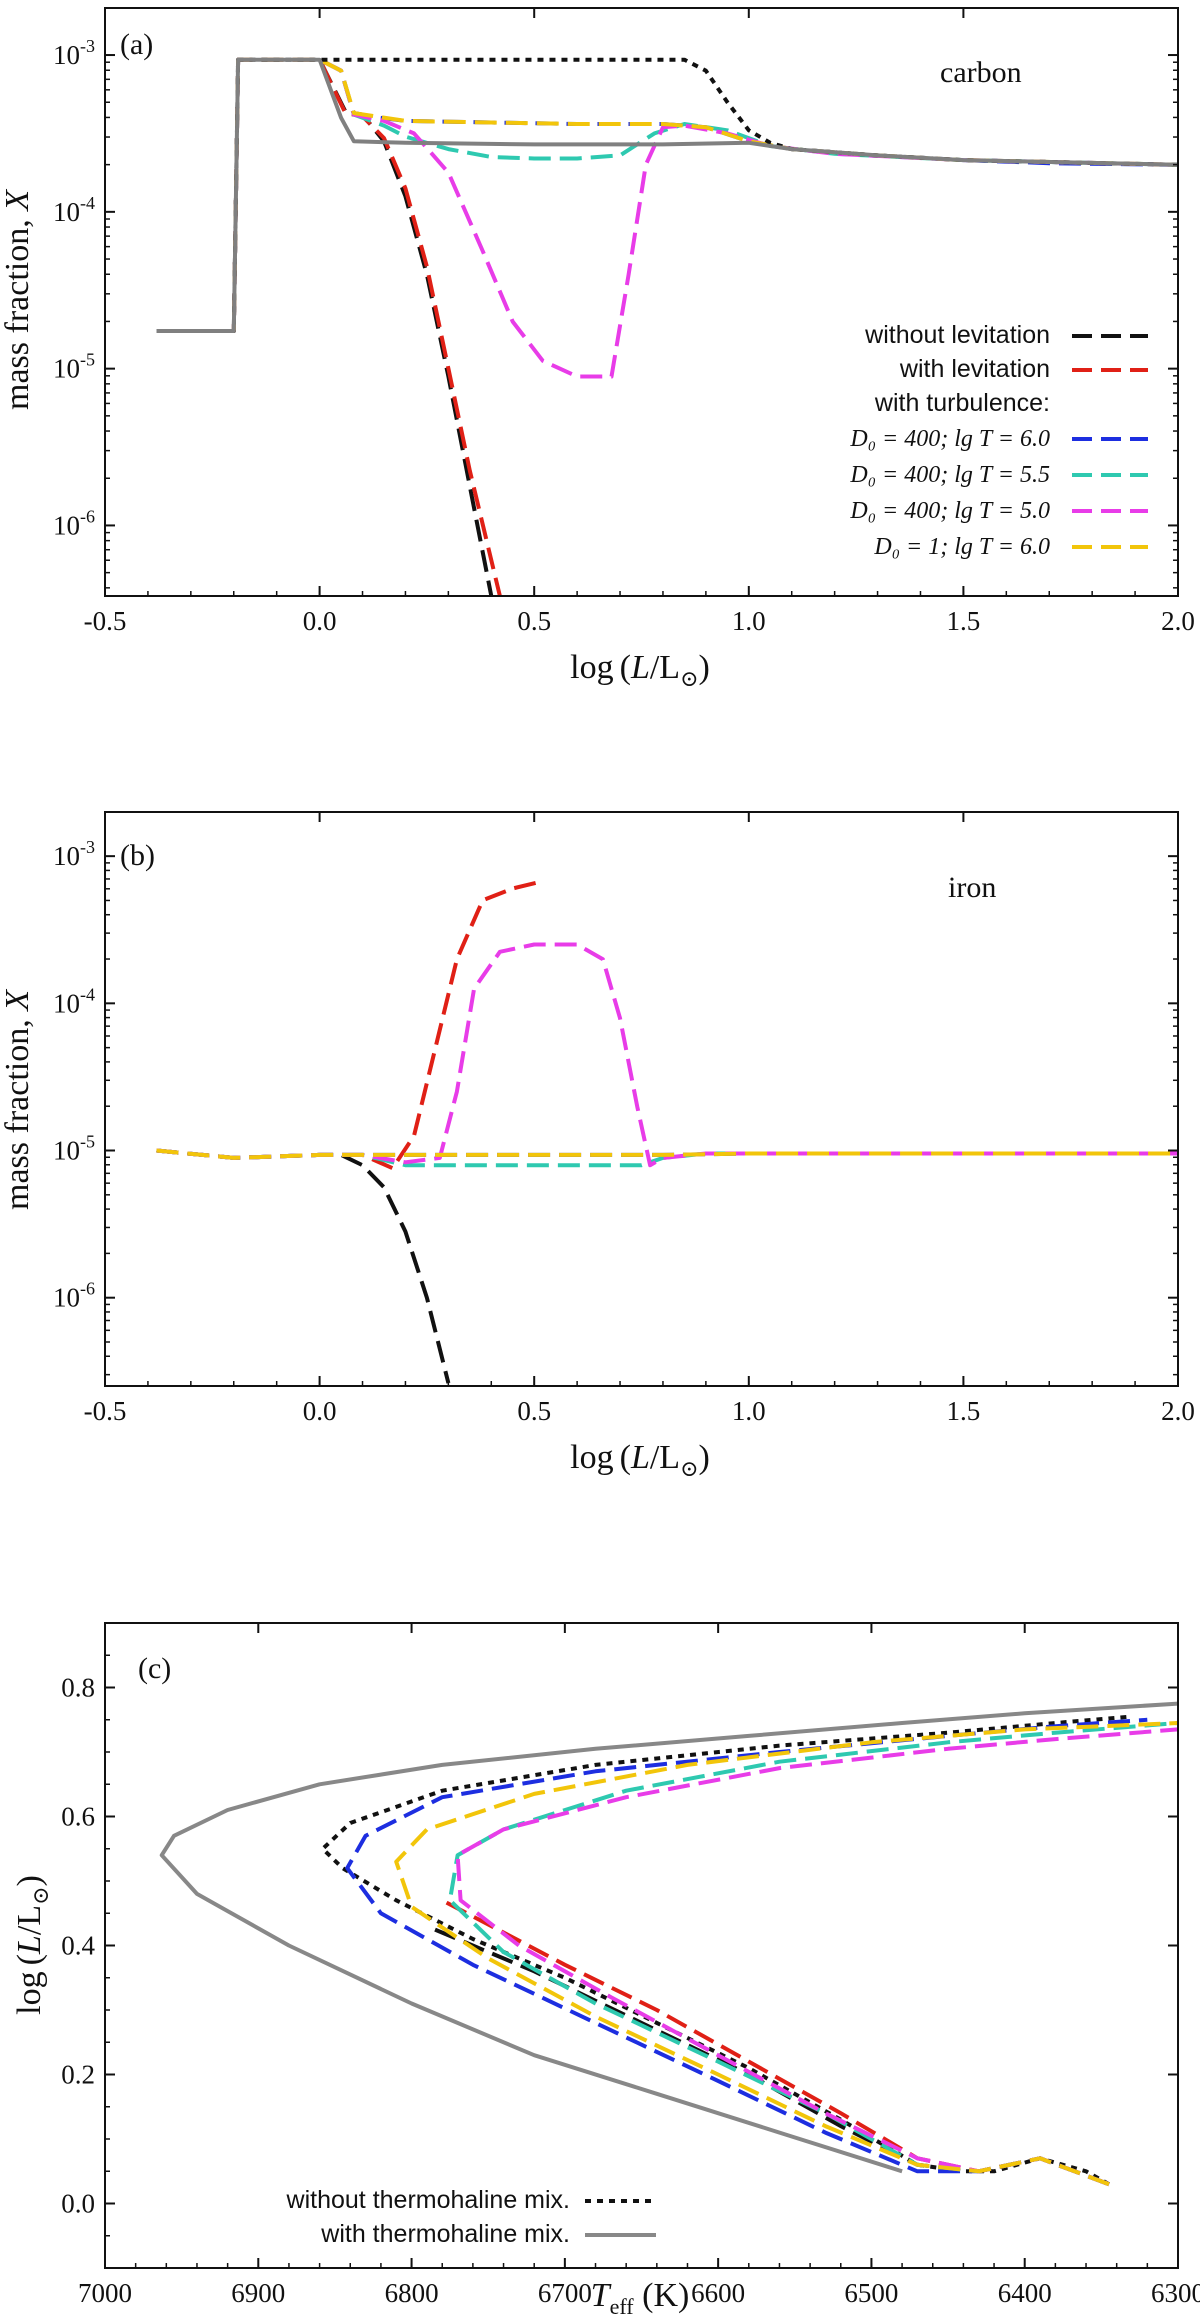  I want to click on y-axis-label-a: mass fraction, X, so click(18, 299).